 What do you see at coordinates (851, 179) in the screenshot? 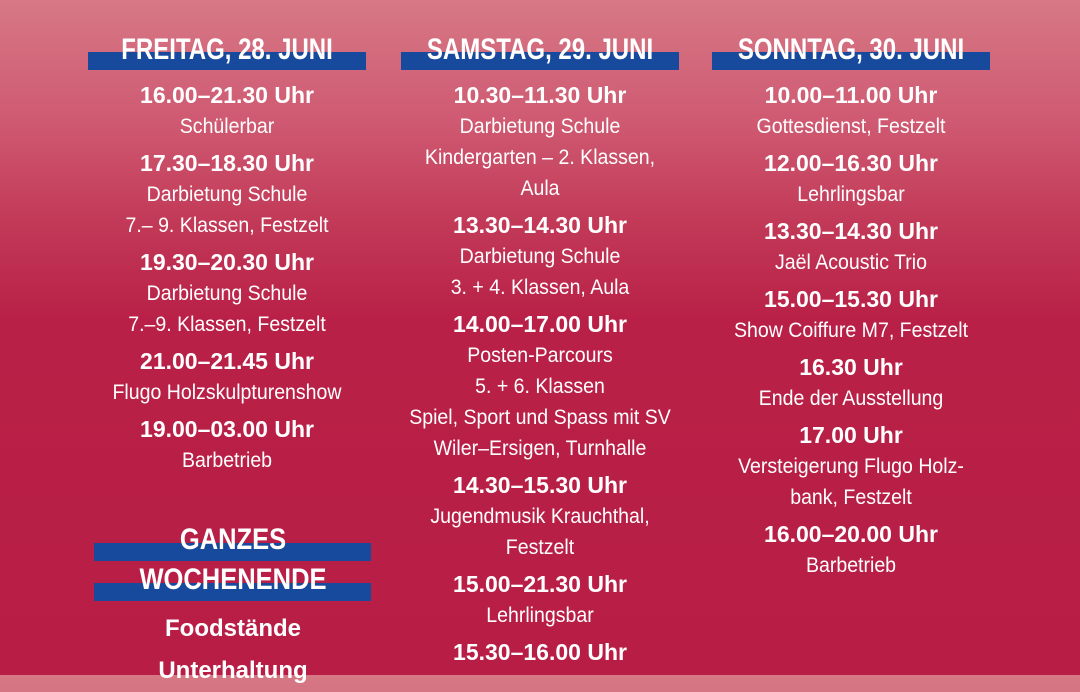
I see `schedule-entry: 12.00–16.30 Uhr Lehrlingsbar` at bounding box center [851, 179].